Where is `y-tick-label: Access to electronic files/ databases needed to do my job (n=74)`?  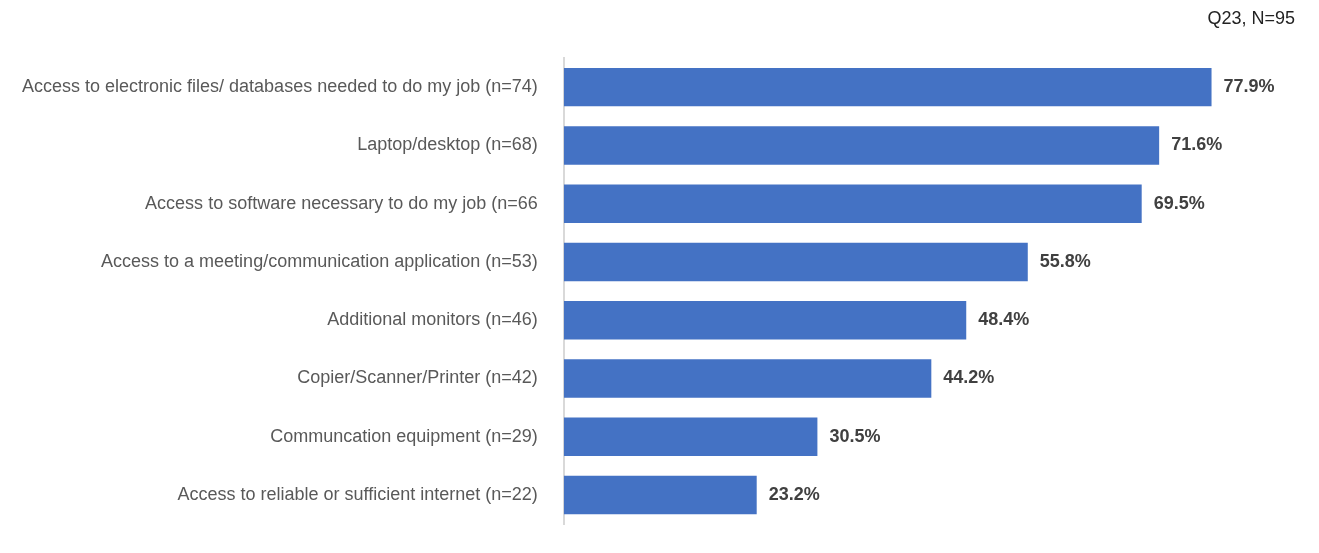
y-tick-label: Access to electronic files/ databases needed to do my job (n=74) is located at coordinates (280, 86).